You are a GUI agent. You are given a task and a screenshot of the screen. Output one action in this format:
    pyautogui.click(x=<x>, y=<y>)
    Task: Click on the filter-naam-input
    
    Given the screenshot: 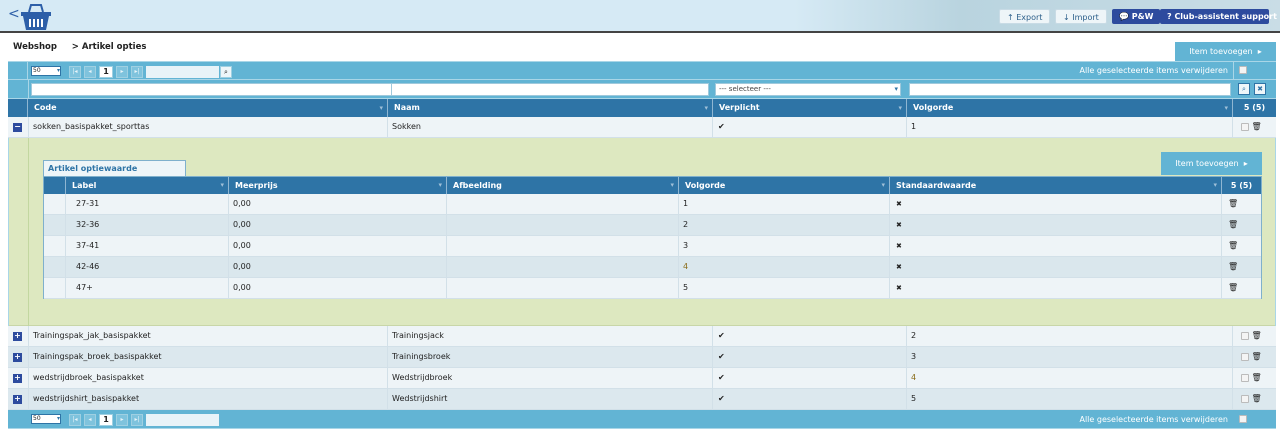 What is the action you would take?
    pyautogui.click(x=550, y=89)
    